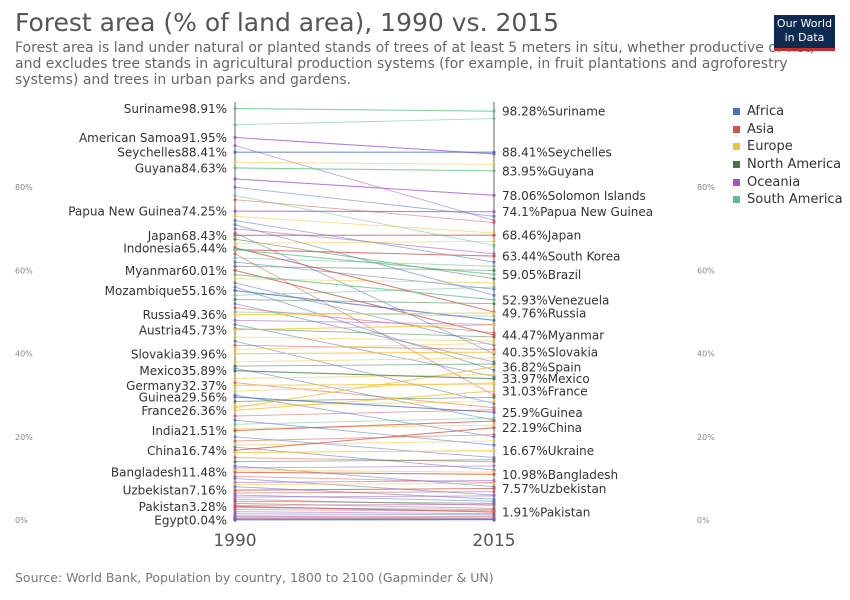  I want to click on series-line-seychelles-point-2015, so click(494, 152).